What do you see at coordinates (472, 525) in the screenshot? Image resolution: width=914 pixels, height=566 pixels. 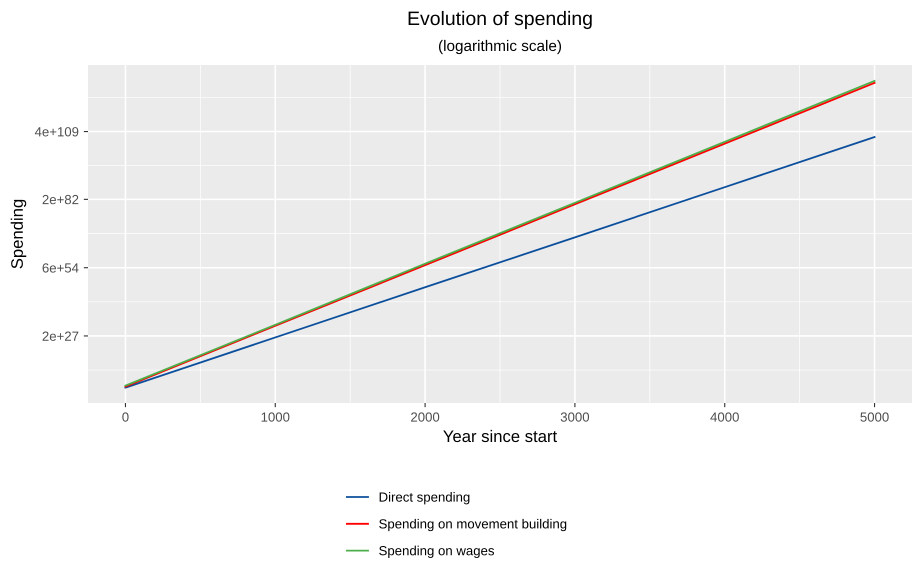 I see `legend-label: Spending on movement building` at bounding box center [472, 525].